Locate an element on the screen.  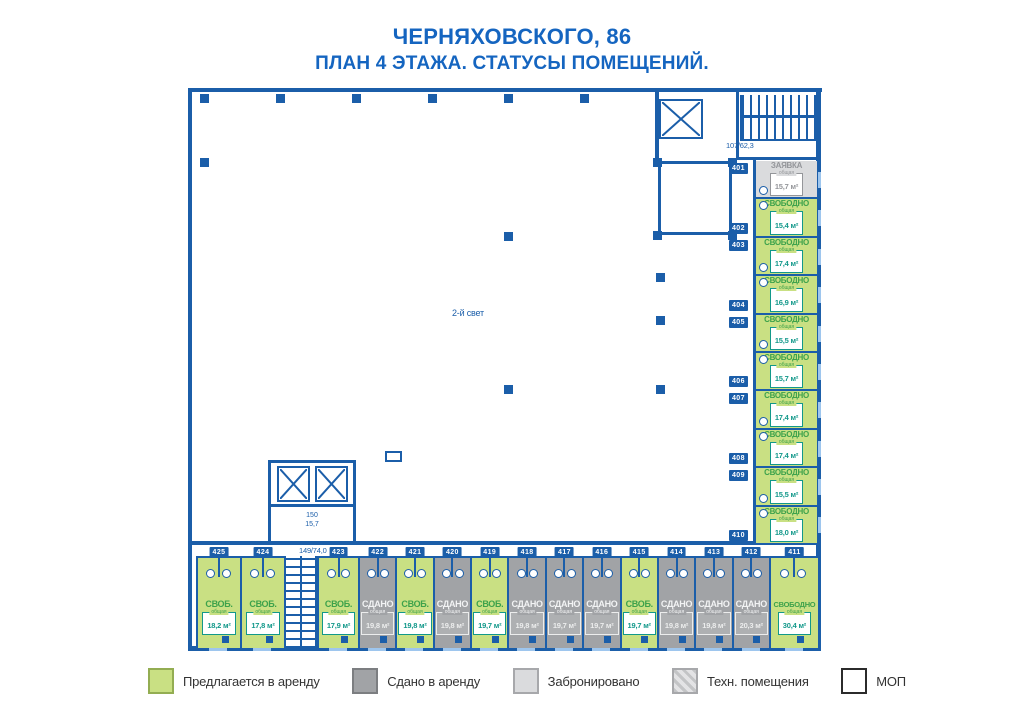
room-414: 414 СДАНО общая 19,8 м² is located at coordinates (675, 597).